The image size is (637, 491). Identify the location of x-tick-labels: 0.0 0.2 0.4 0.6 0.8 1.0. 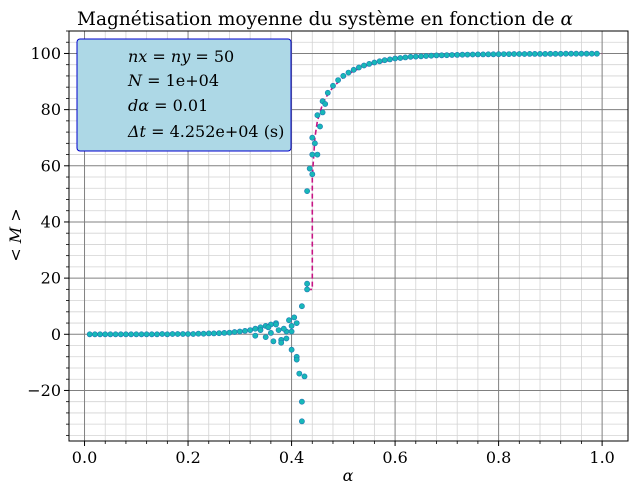
(343, 457).